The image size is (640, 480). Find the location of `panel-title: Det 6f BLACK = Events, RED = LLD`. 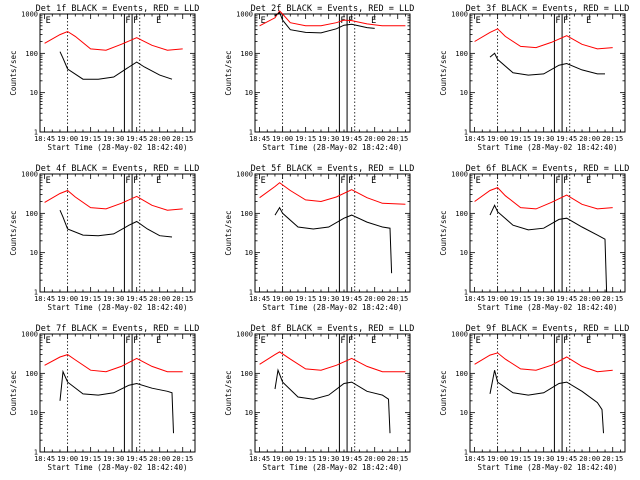

panel-title: Det 6f BLACK = Events, RED = LLD is located at coordinates (548, 169).